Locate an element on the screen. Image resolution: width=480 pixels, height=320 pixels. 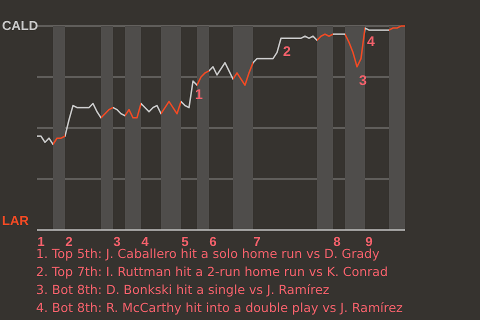
text: 3. Bot 8th: D. Bonkski hit a single vs J. Ramírez is located at coordinates (183, 290).